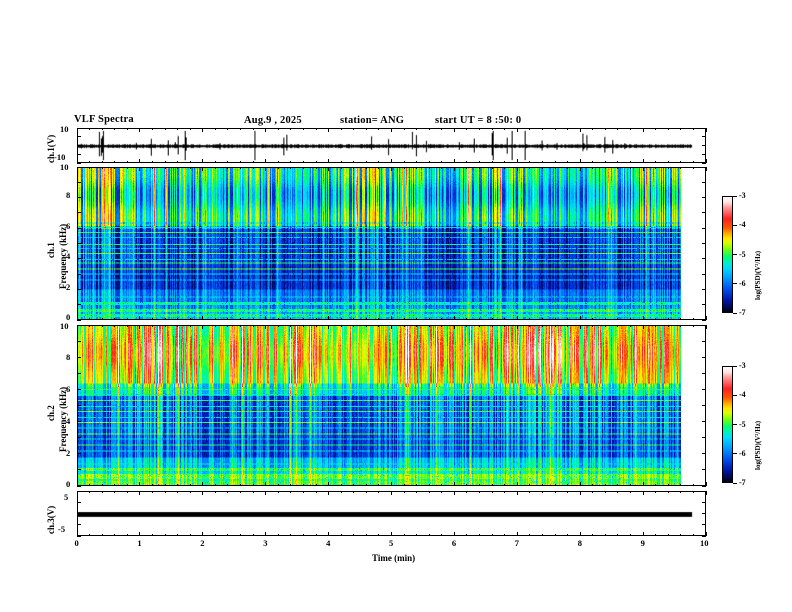  What do you see at coordinates (742, 482) in the screenshot?
I see `ch2-colorbar-ticklabel--7: -7` at bounding box center [742, 482].